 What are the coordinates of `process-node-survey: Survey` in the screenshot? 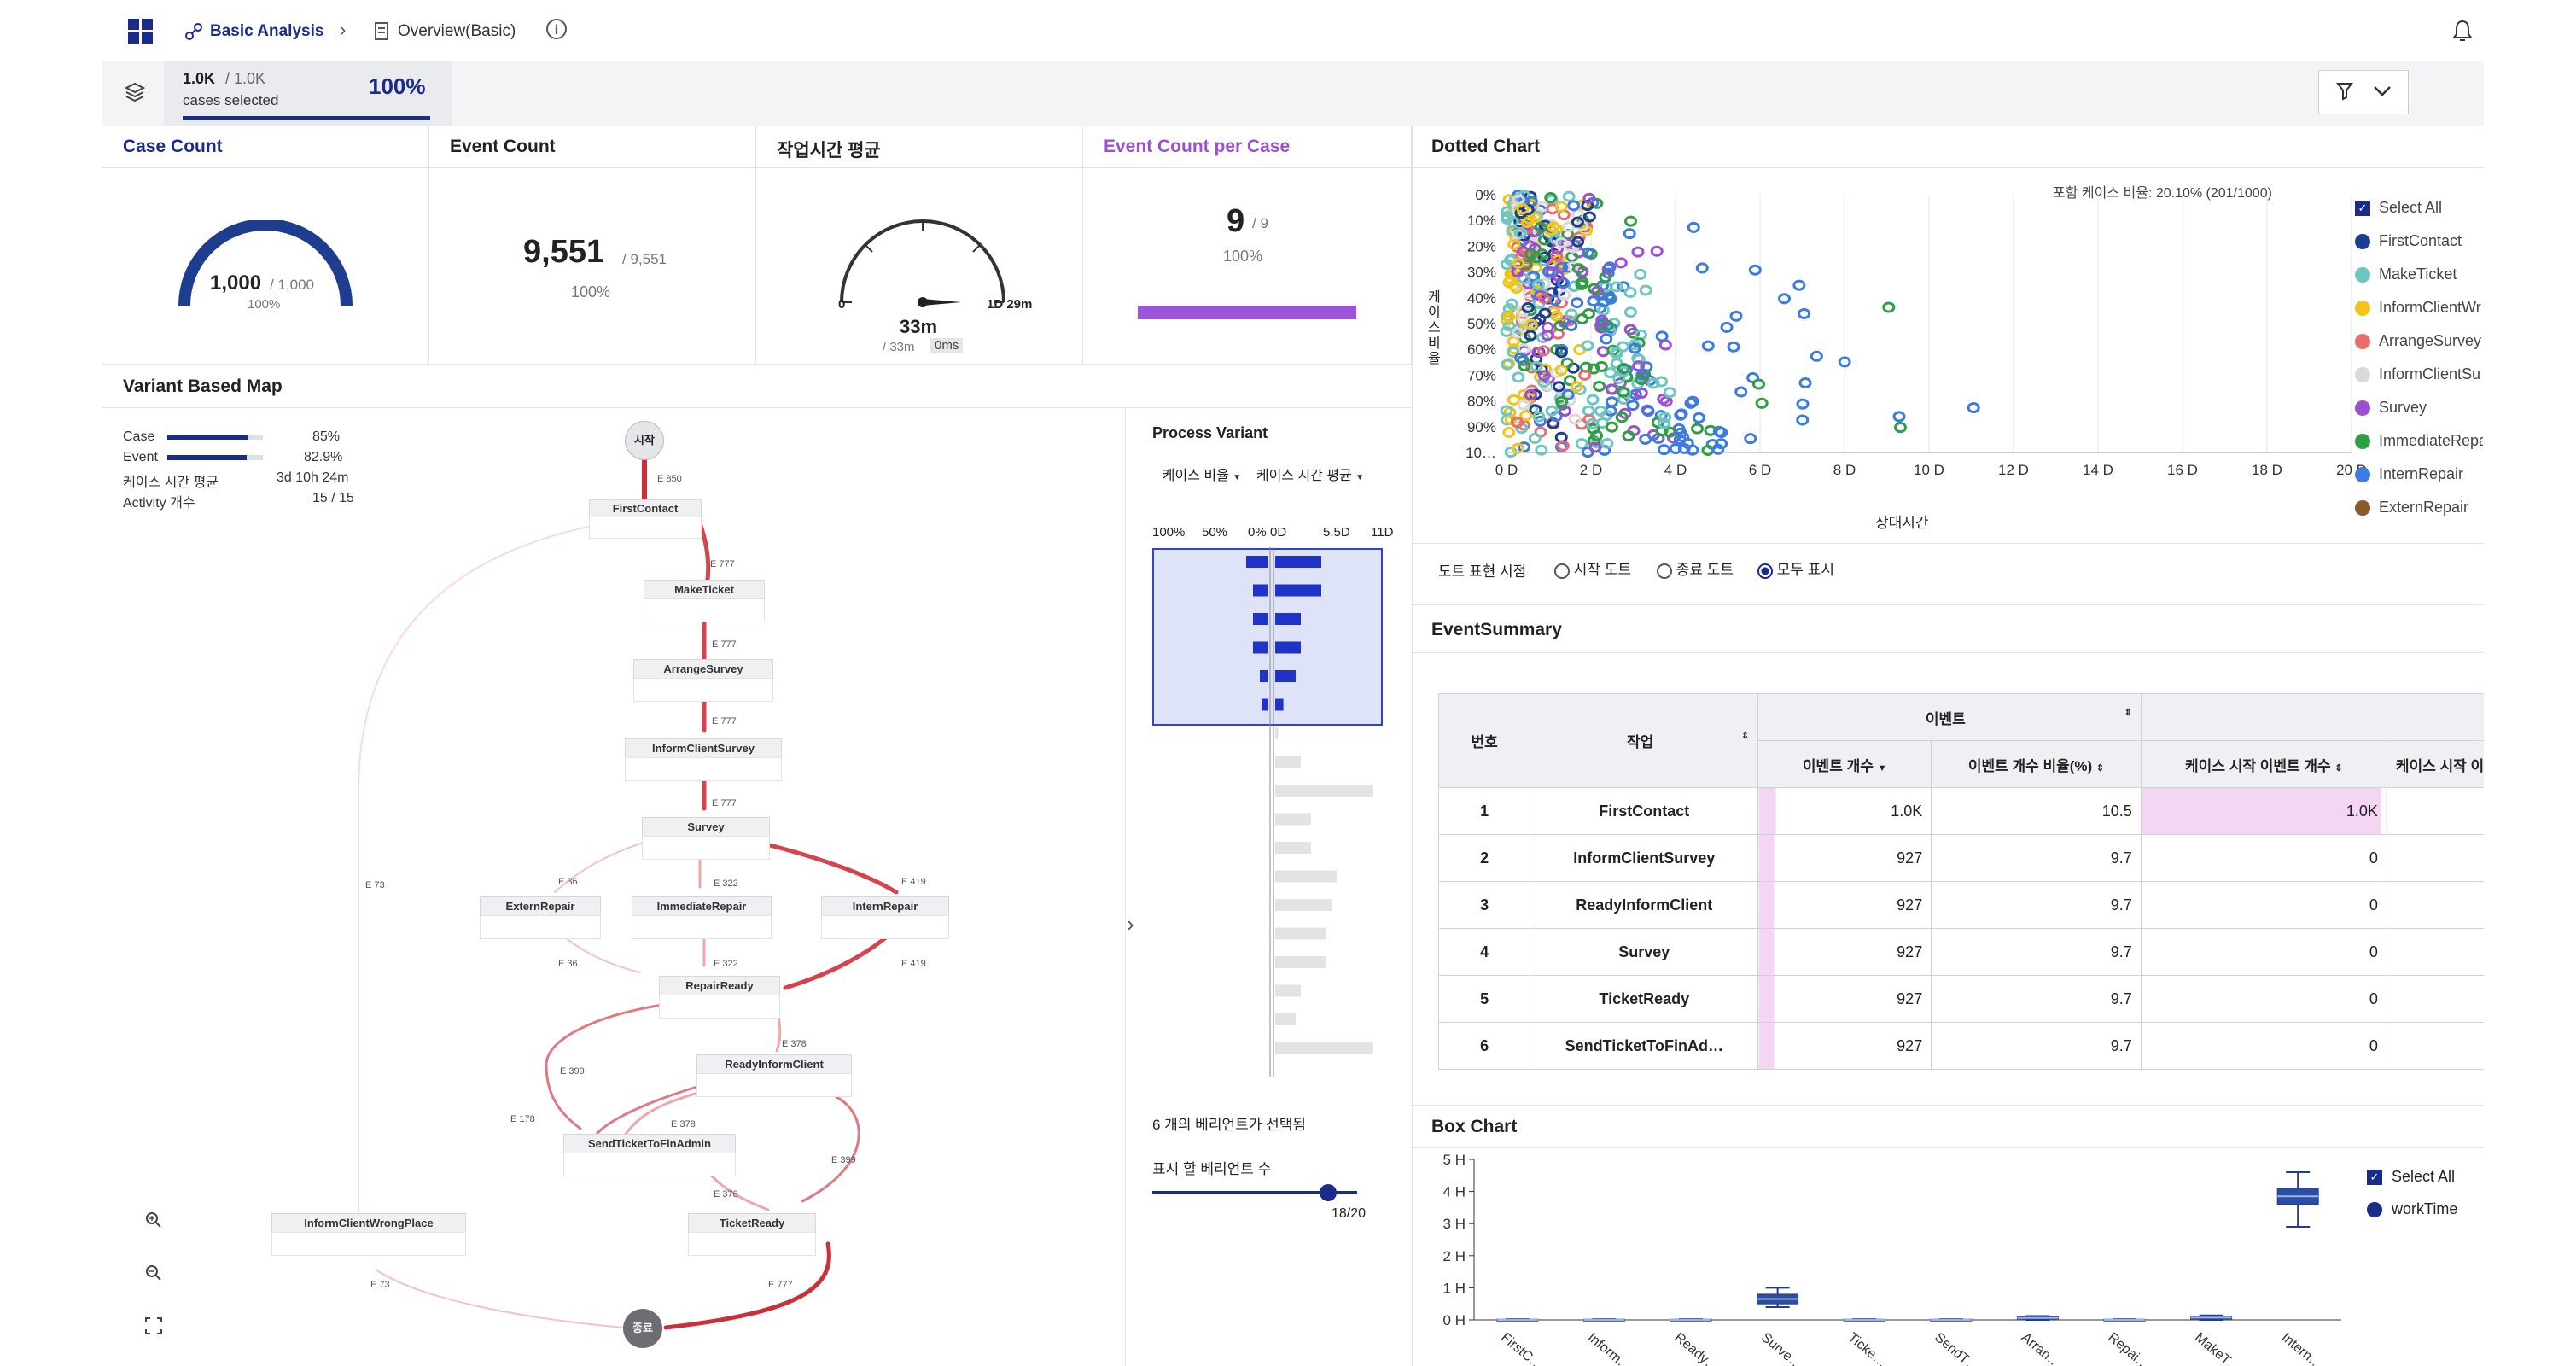 It's located at (706, 838).